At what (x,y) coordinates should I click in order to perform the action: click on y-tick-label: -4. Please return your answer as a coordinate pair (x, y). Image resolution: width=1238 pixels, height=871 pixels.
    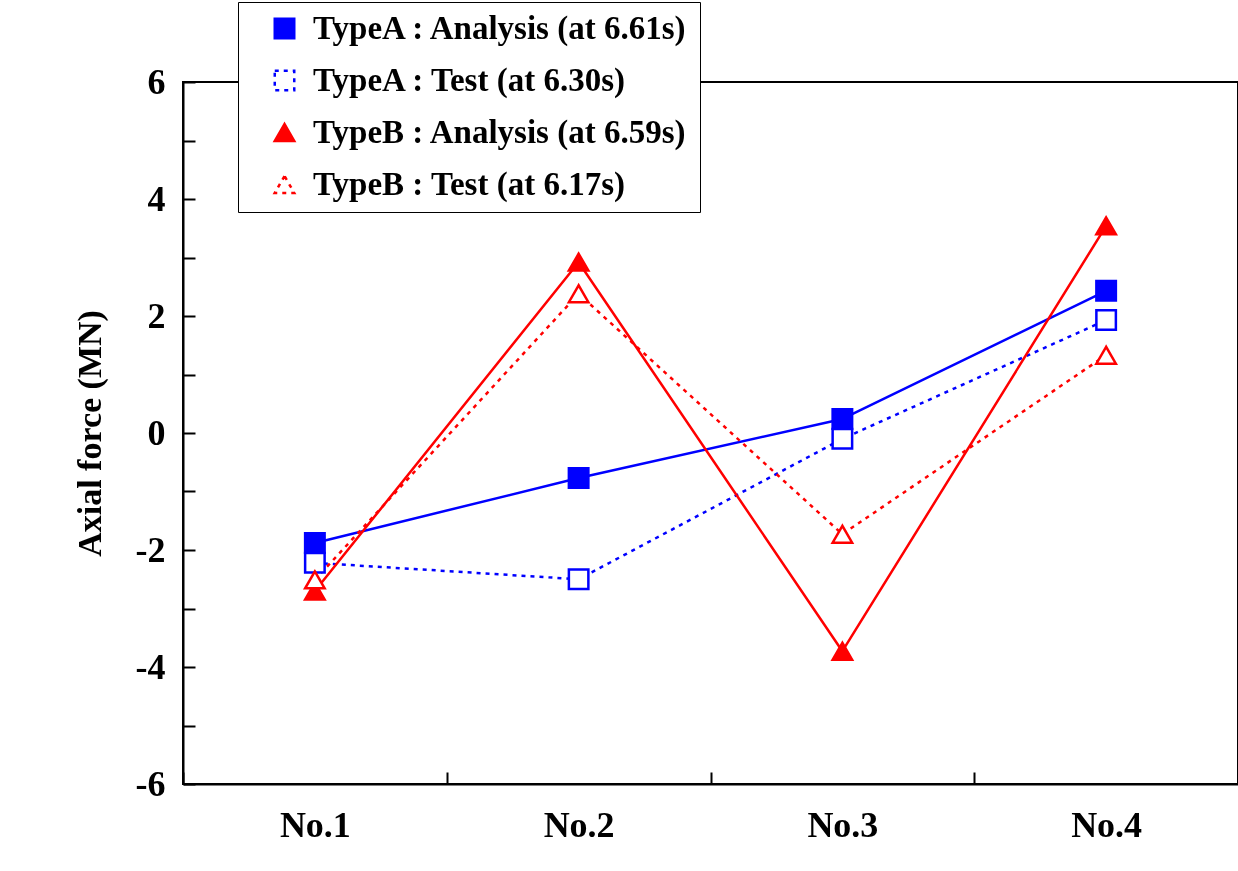
    Looking at the image, I should click on (150, 666).